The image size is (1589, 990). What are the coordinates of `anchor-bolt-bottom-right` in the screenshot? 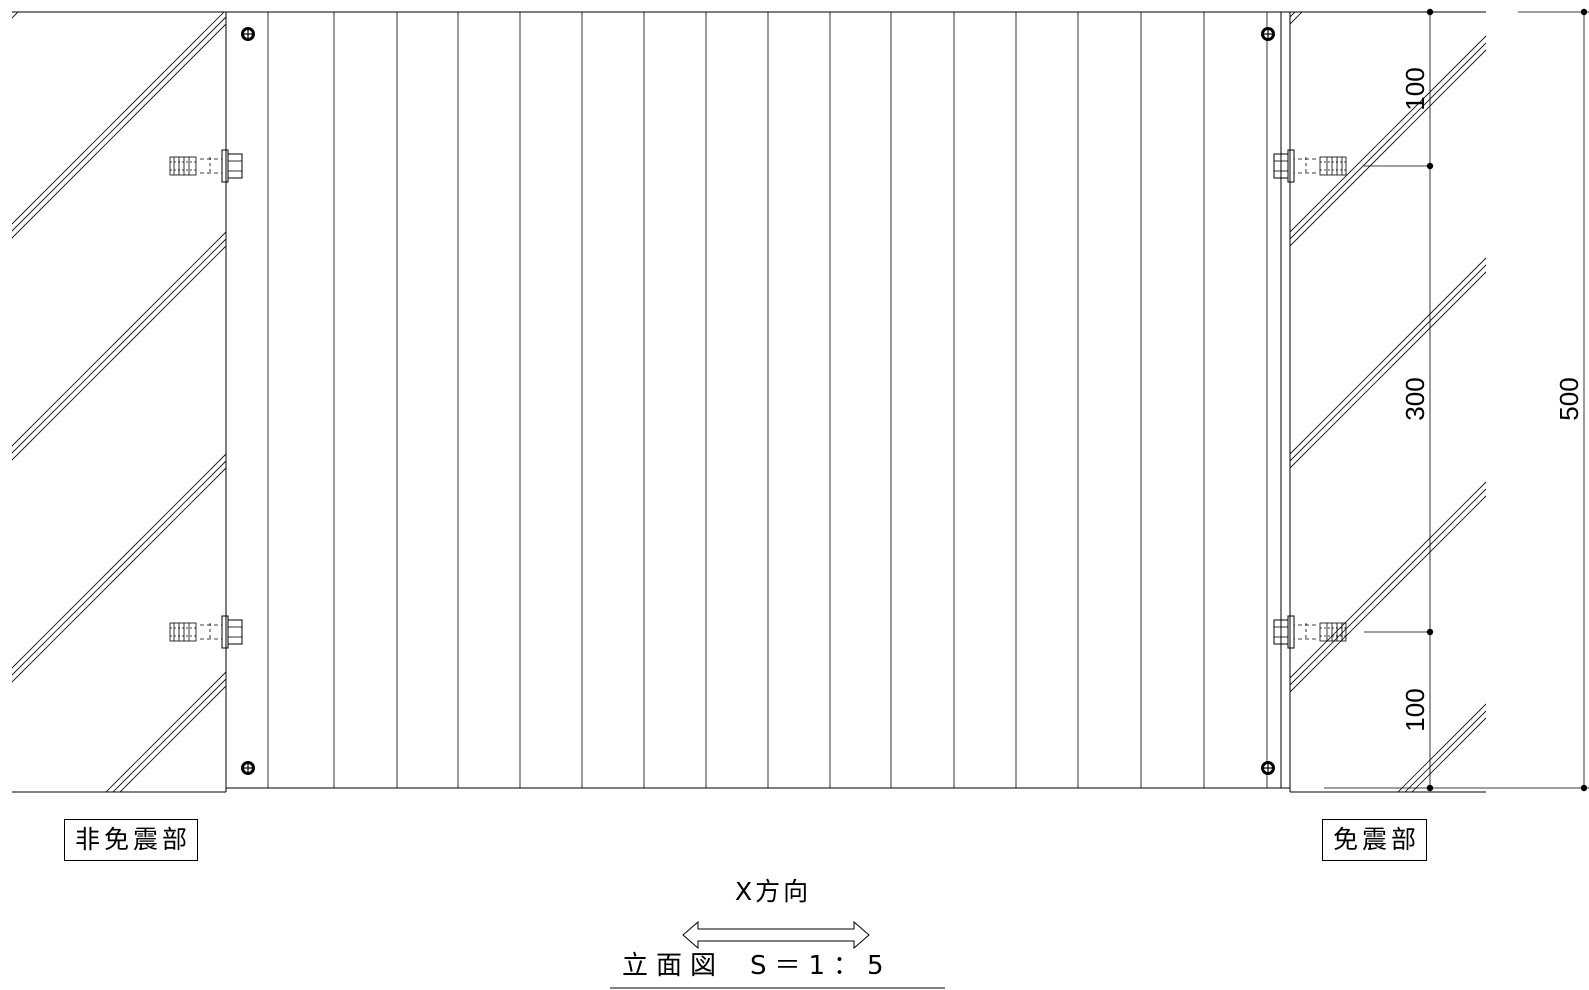 It's located at (1268, 768).